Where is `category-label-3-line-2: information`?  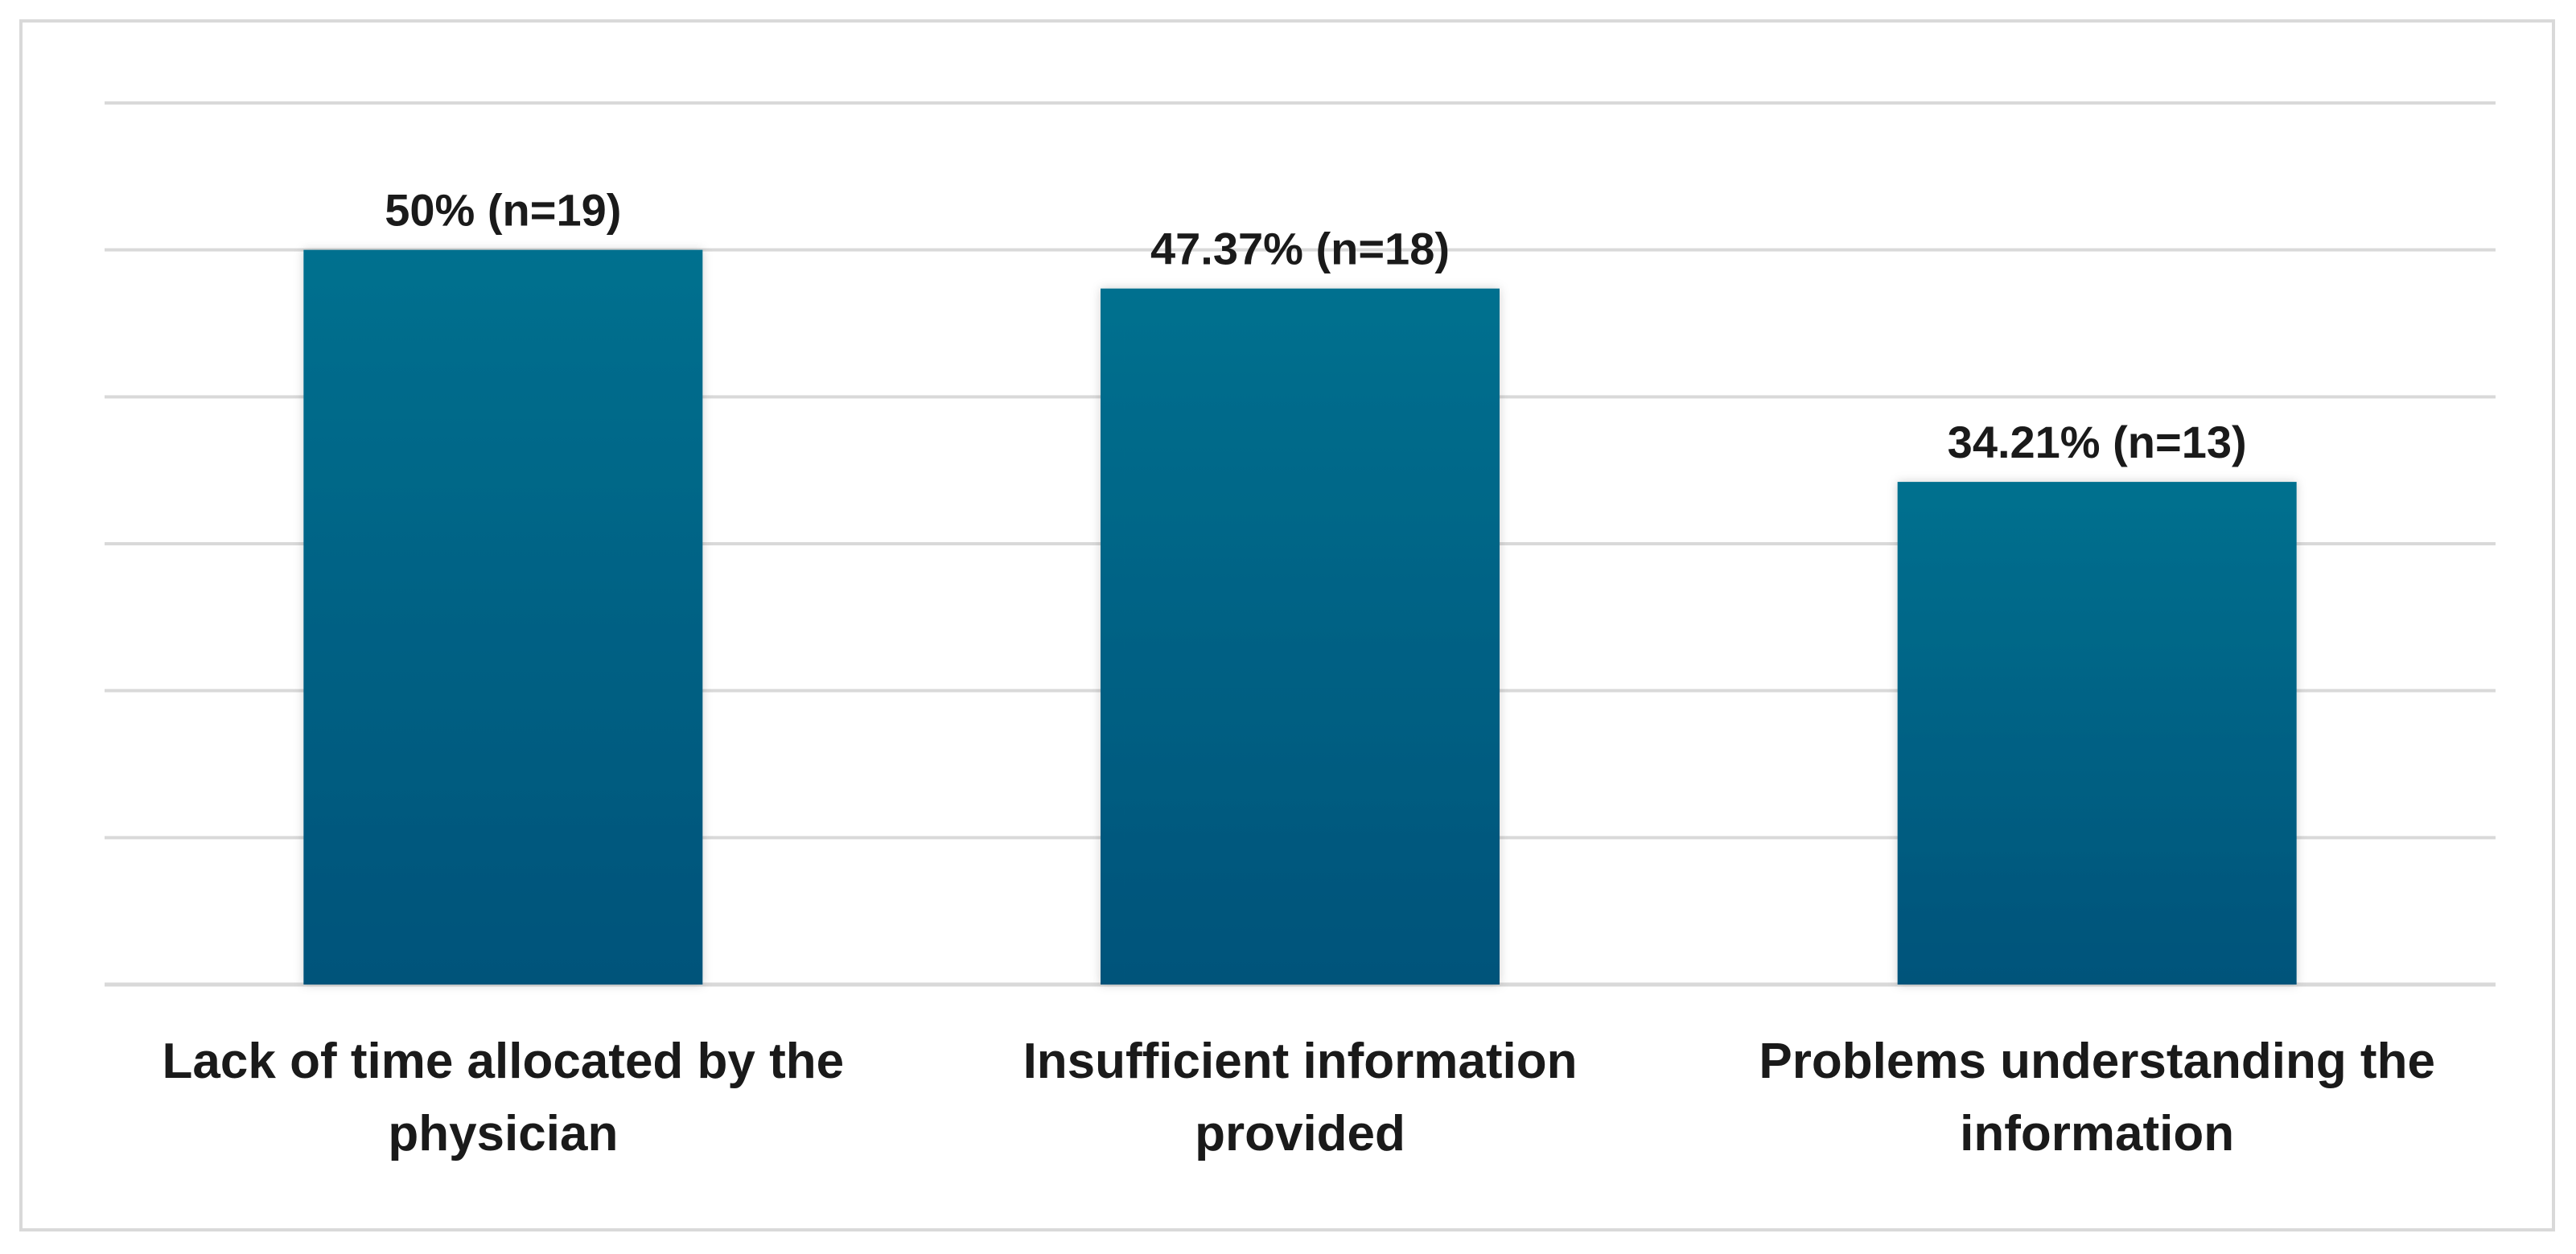
category-label-3-line-2: information is located at coordinates (2097, 1133).